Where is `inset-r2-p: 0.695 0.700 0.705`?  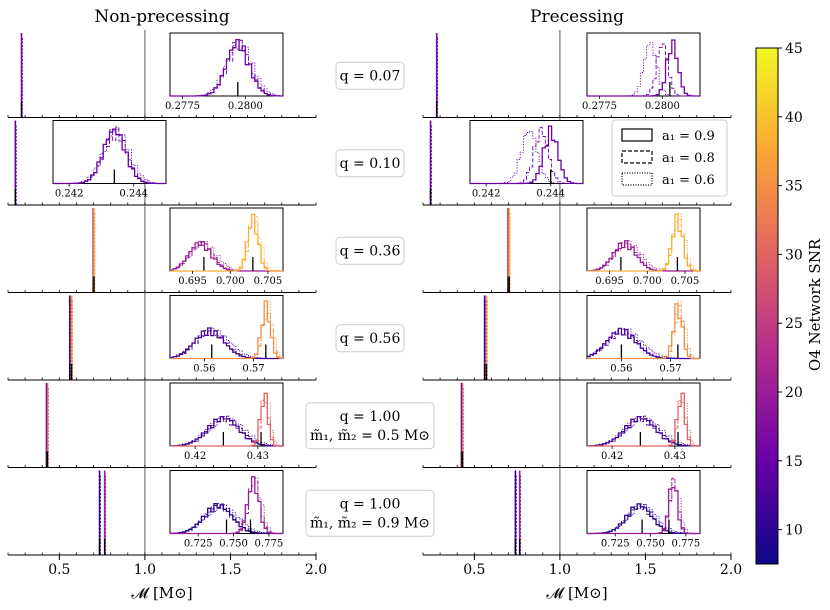
inset-r2-p: 0.695 0.700 0.705 is located at coordinates (643, 247).